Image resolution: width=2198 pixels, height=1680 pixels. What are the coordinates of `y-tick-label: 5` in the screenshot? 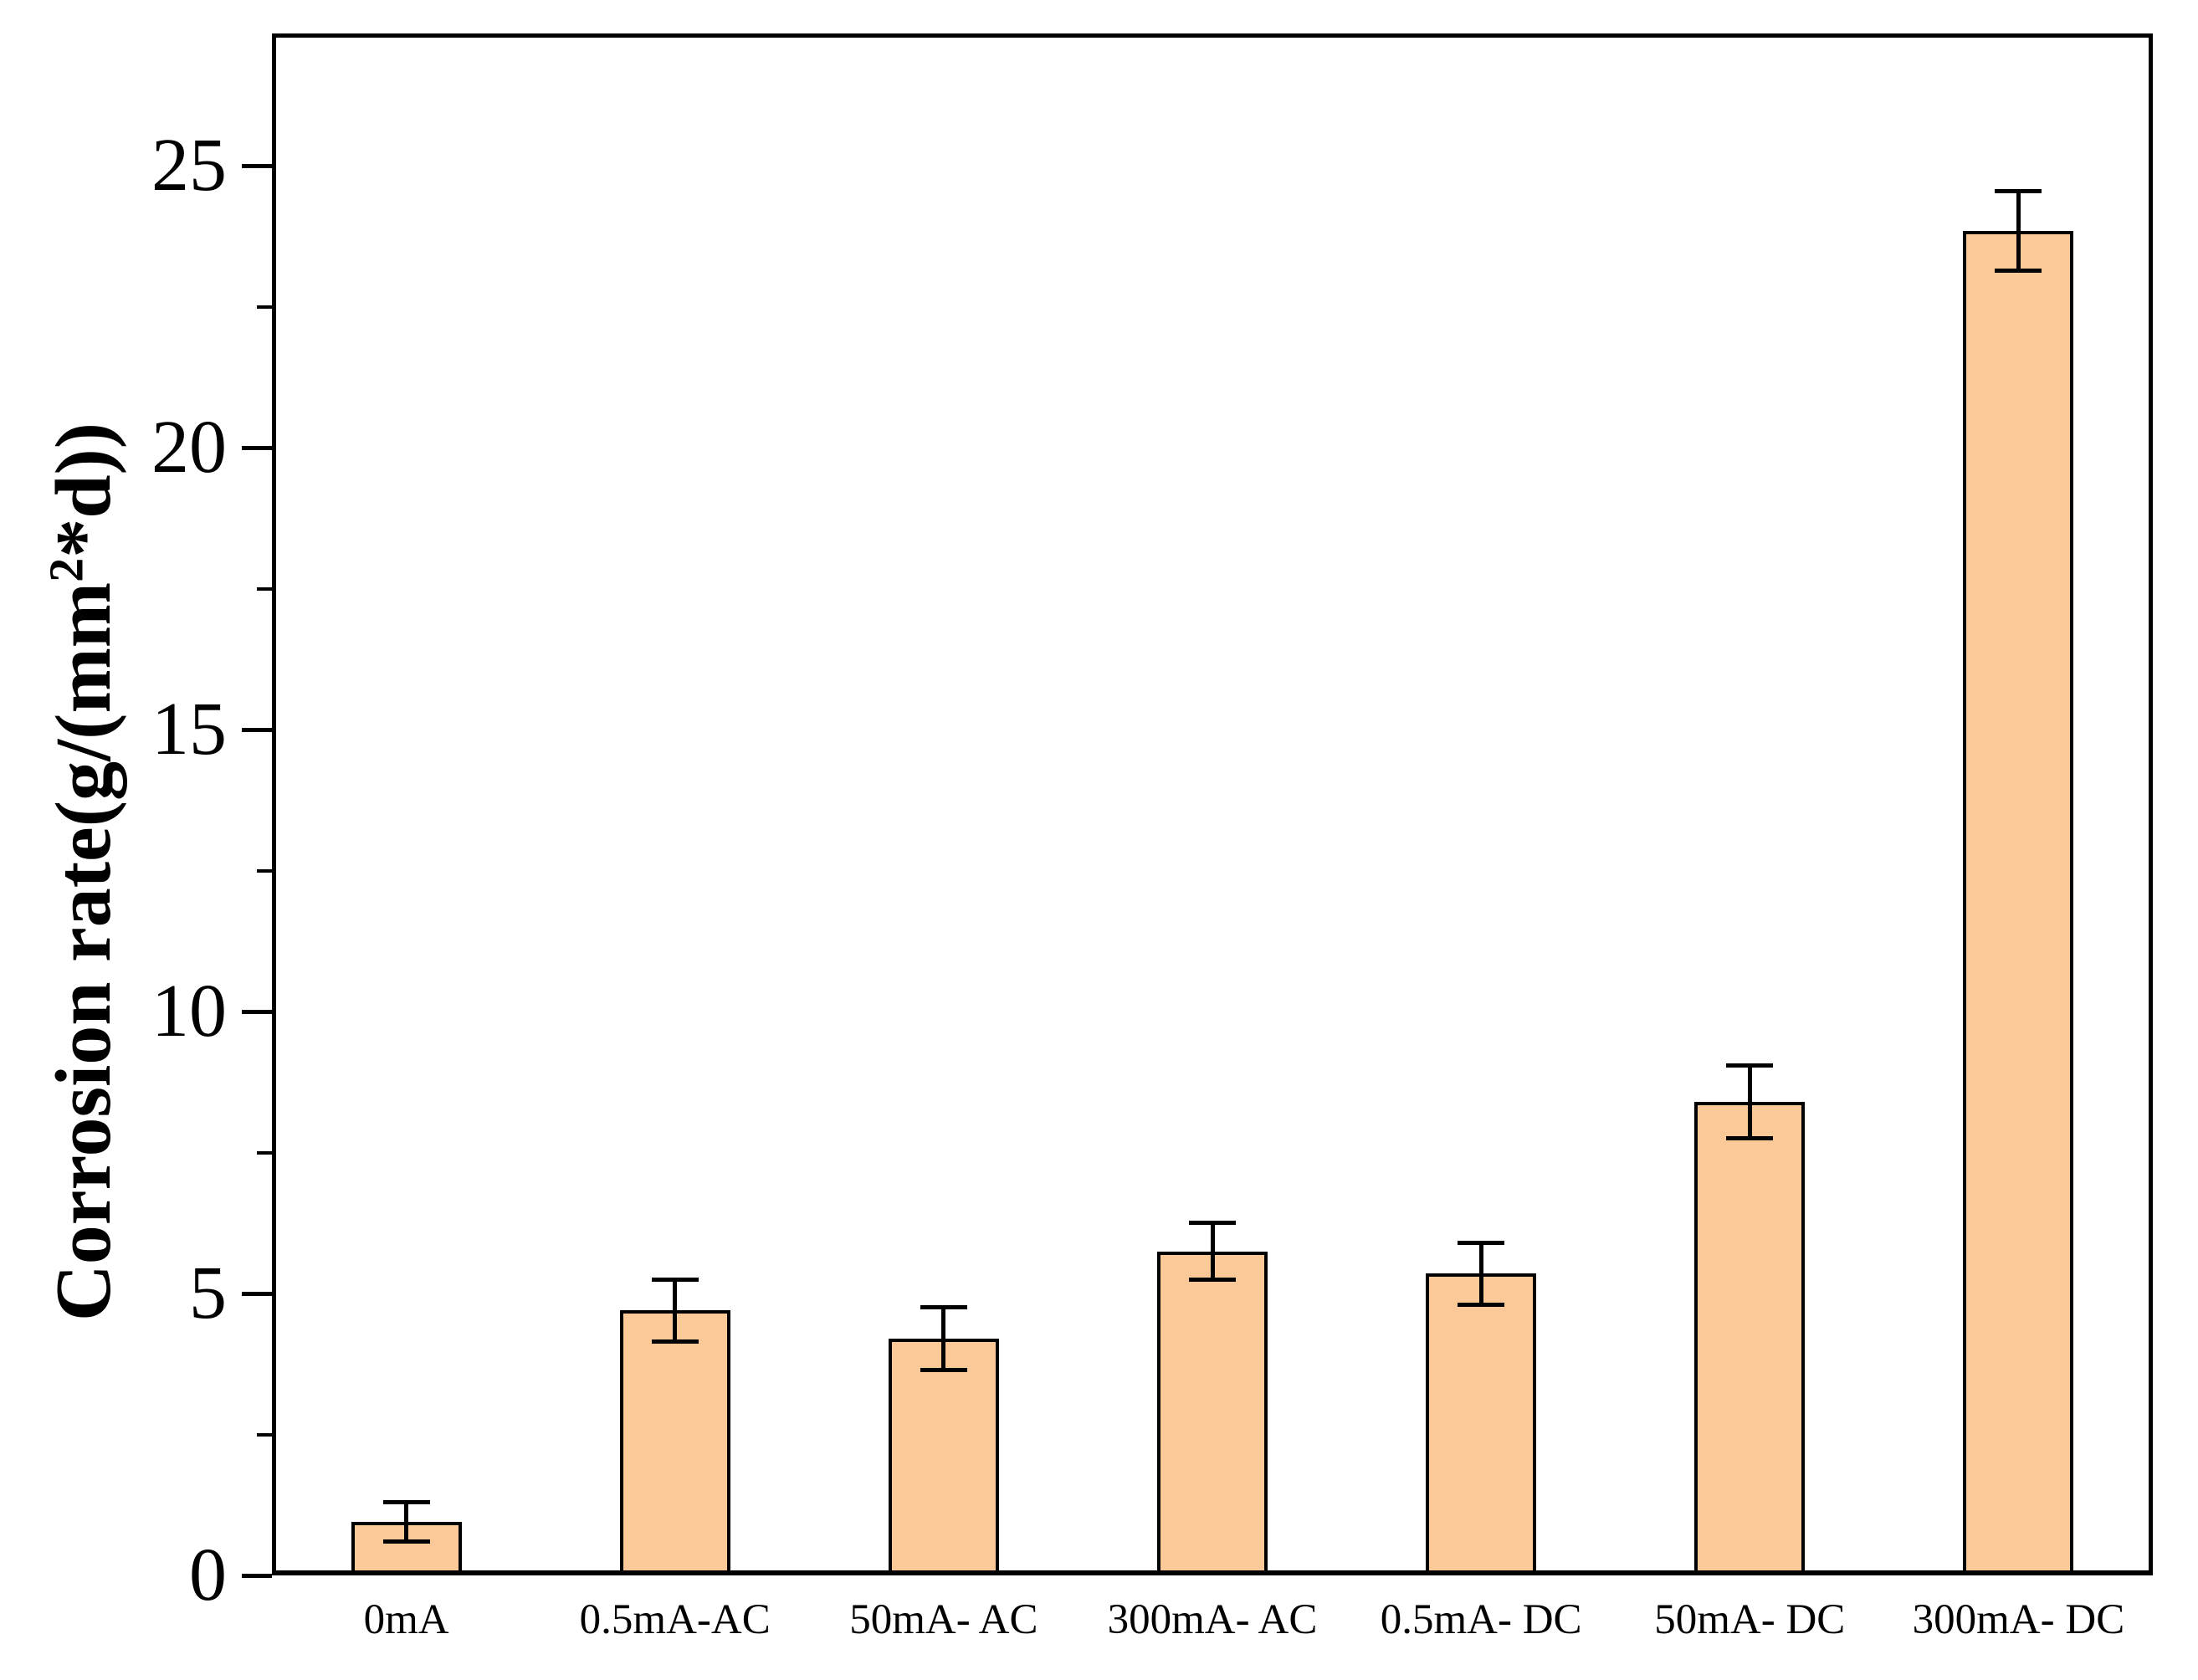 It's located at (208, 1293).